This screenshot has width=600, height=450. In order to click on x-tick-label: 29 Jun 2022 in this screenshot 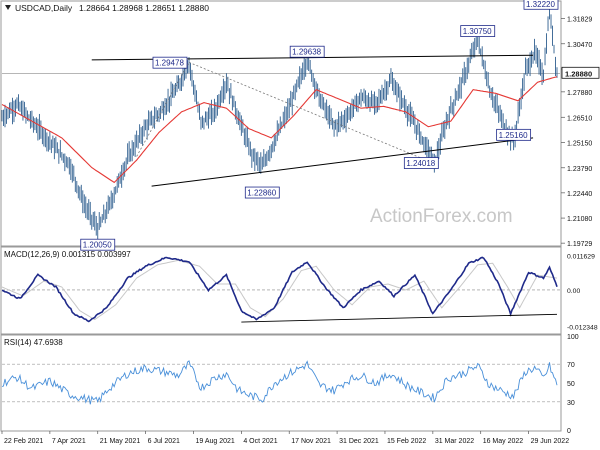, I will do `click(550, 441)`.